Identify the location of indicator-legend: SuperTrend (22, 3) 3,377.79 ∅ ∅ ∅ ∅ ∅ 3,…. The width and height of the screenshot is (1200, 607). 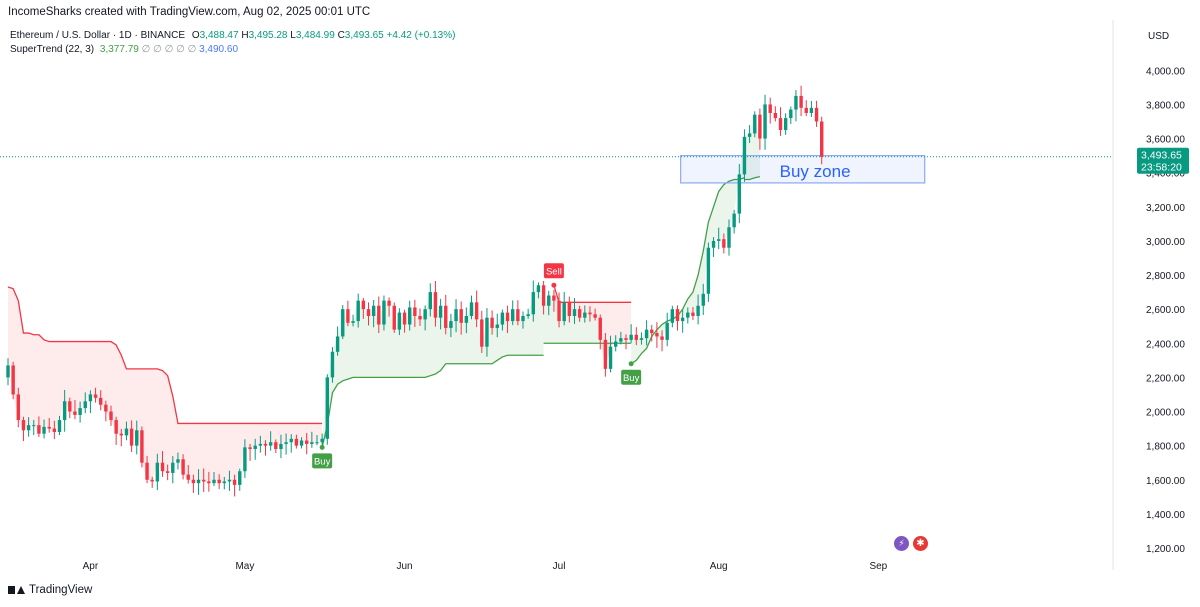
(124, 49).